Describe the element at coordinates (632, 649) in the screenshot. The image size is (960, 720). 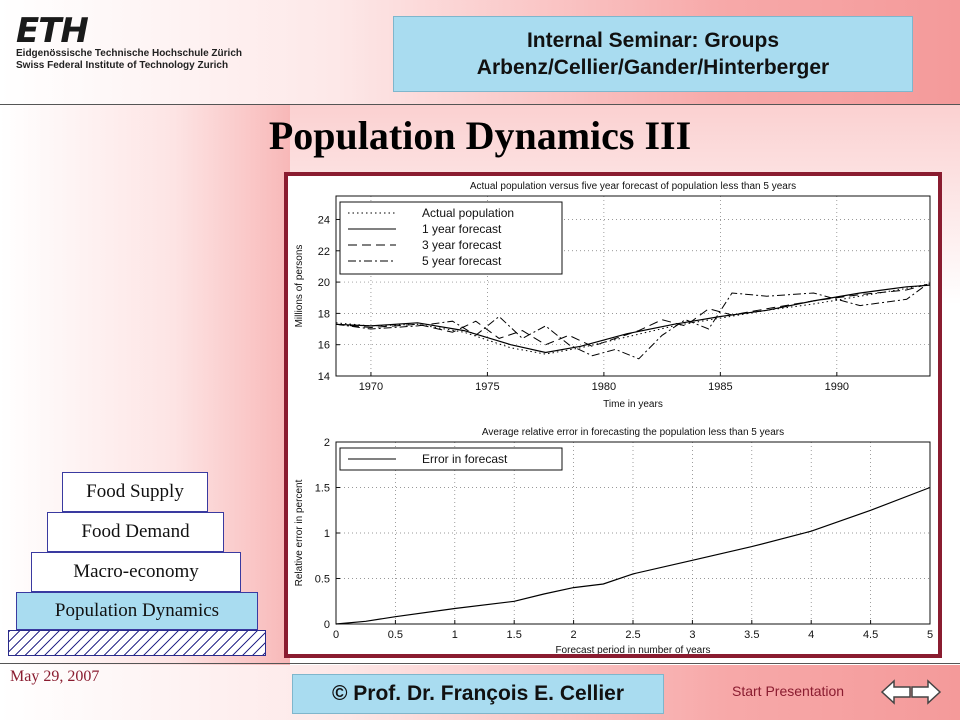
I see `chart-error-xlabel: Forecast period in number of years` at that location.